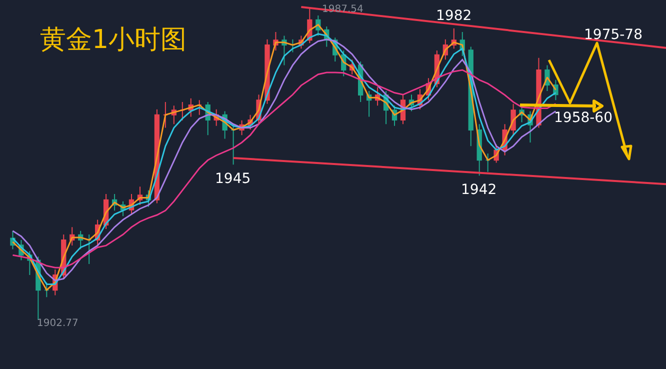 The image size is (666, 369). I want to click on annotation: 1942, so click(479, 190).